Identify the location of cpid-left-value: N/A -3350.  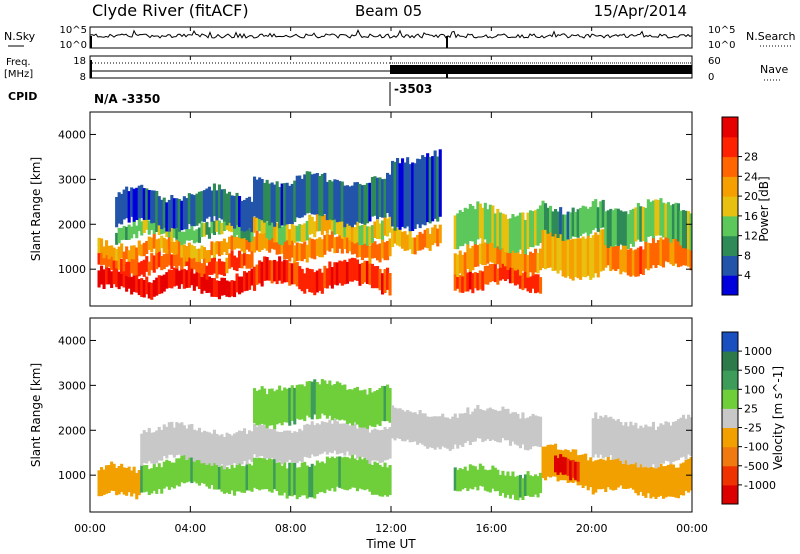
(127, 99).